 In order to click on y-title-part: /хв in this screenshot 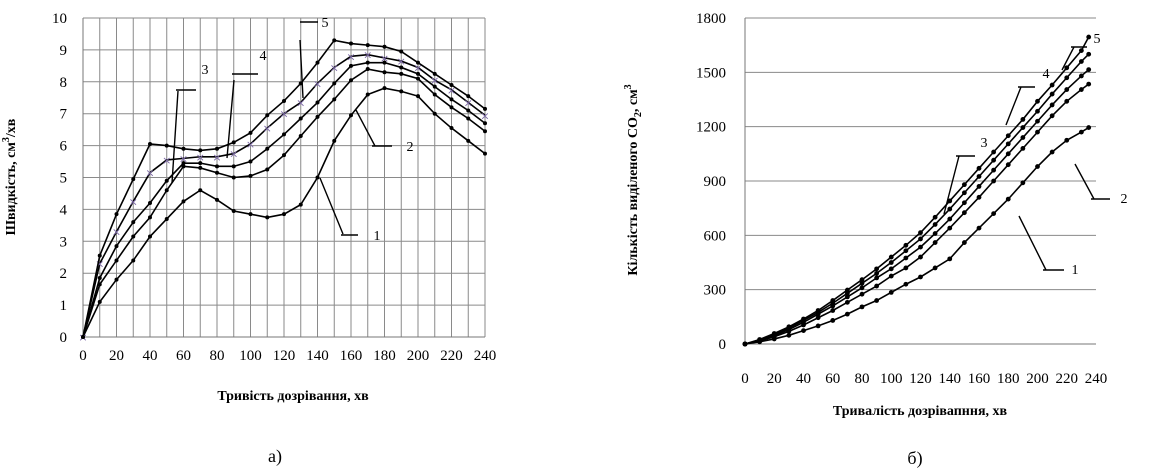, I will do `click(11, 128)`.